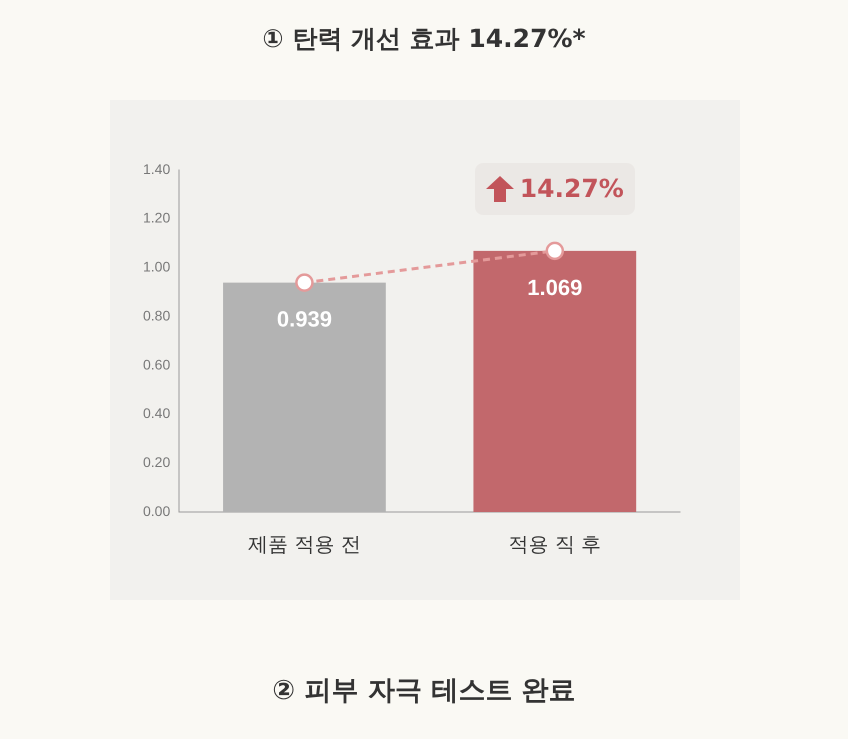 This screenshot has height=739, width=848. I want to click on annotation: 14.27%, so click(572, 189).